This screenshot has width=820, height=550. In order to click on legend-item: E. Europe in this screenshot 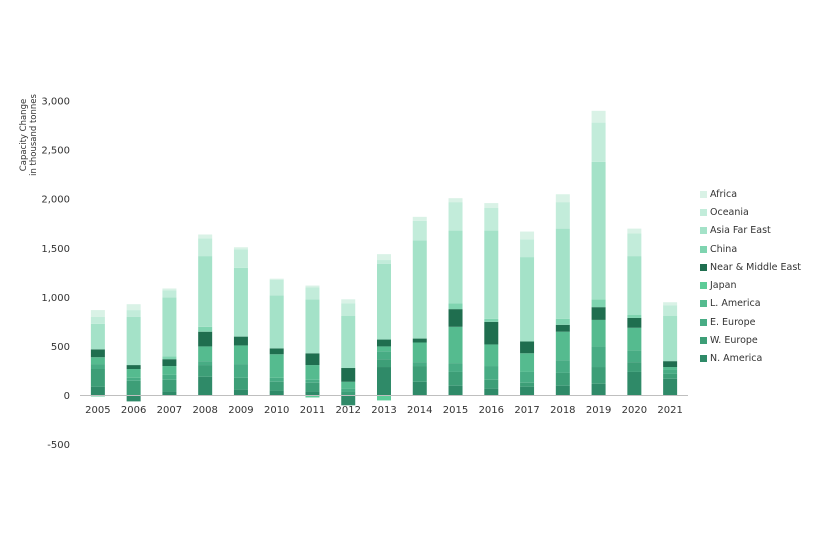, I will do `click(759, 322)`.